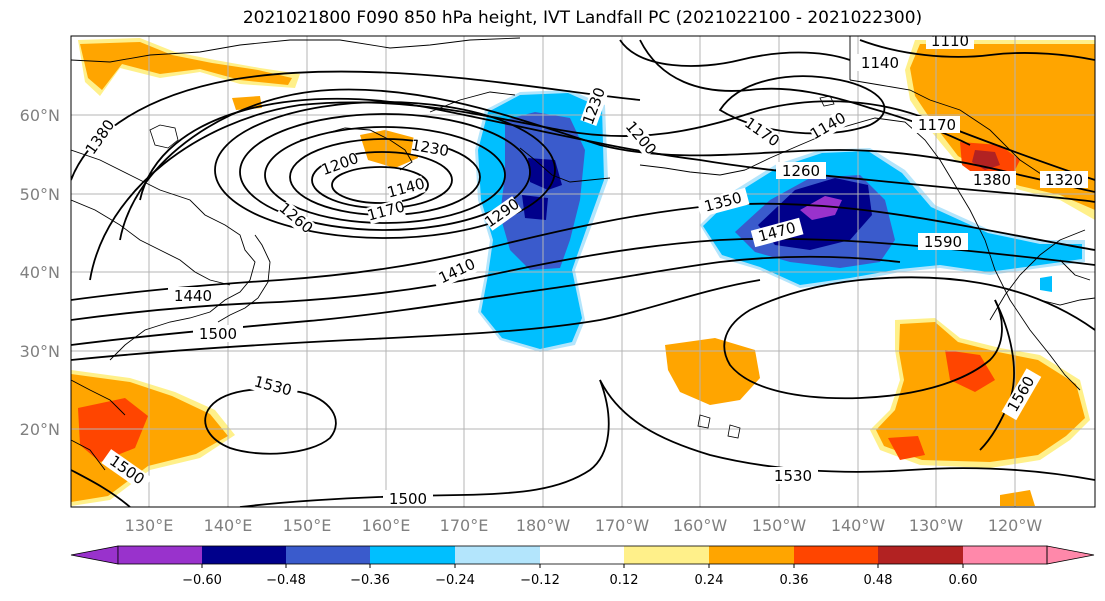 This screenshot has height=601, width=1105. What do you see at coordinates (40, 115) in the screenshot?
I see `lat-label: 60°N` at bounding box center [40, 115].